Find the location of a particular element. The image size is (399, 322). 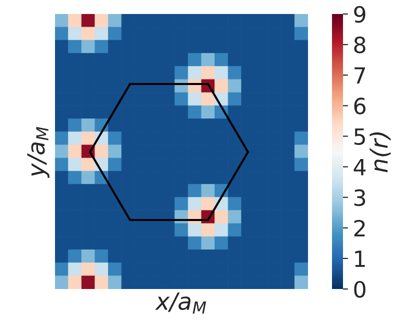

x-axis-title: x/a$_{M}$ is located at coordinates (180, 303).